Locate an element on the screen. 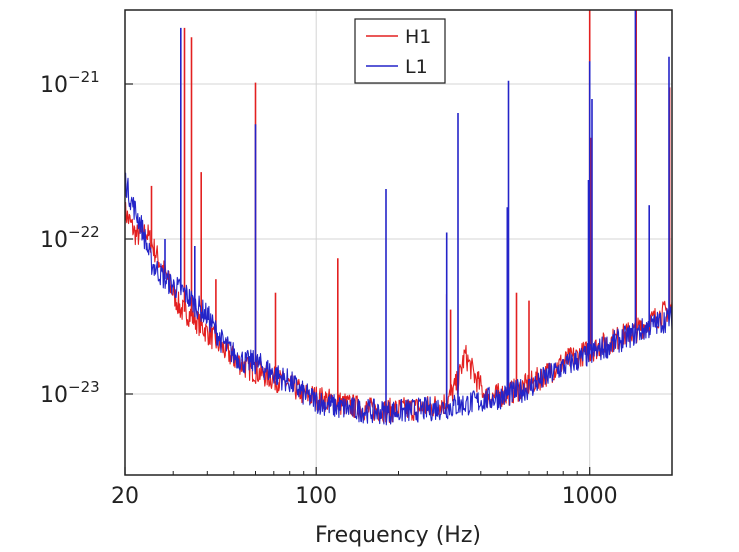 The height and width of the screenshot is (552, 739). x-tick-labels: 20 100 1000 is located at coordinates (364, 496).